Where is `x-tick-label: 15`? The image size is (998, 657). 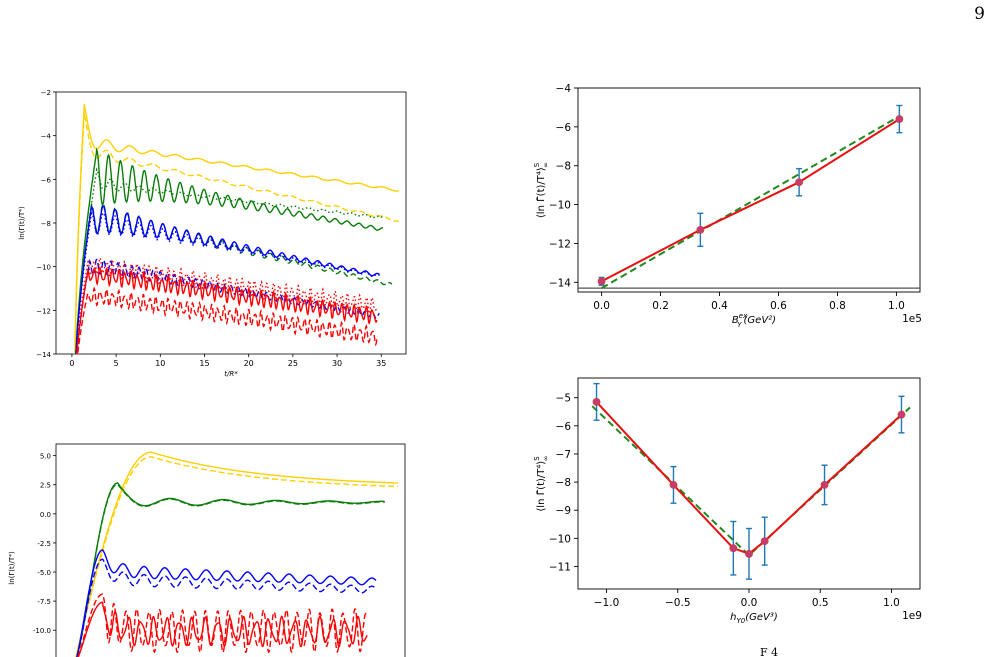 x-tick-label: 15 is located at coordinates (204, 363).